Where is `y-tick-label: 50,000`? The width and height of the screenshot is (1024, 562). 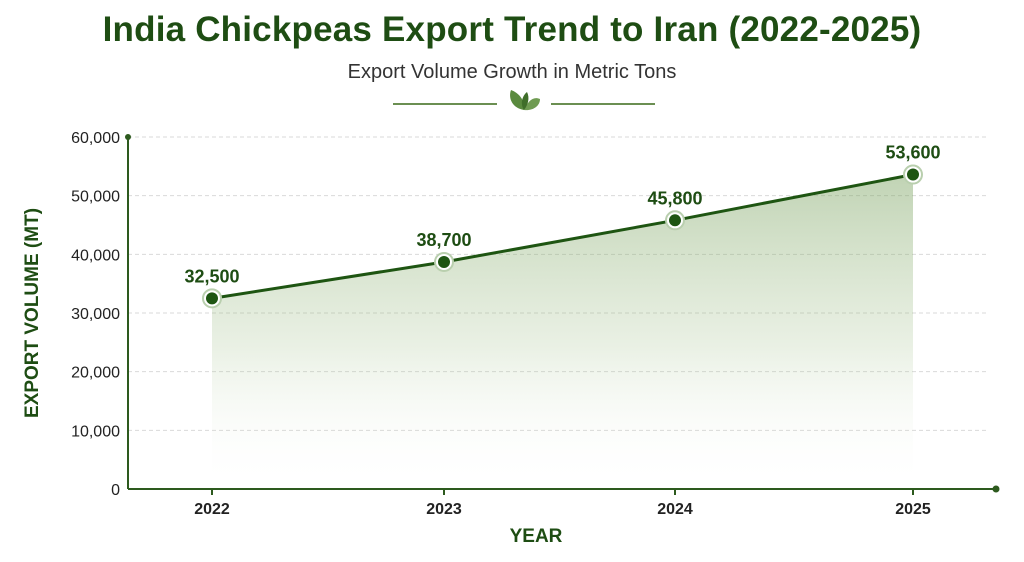
y-tick-label: 50,000 is located at coordinates (95, 197).